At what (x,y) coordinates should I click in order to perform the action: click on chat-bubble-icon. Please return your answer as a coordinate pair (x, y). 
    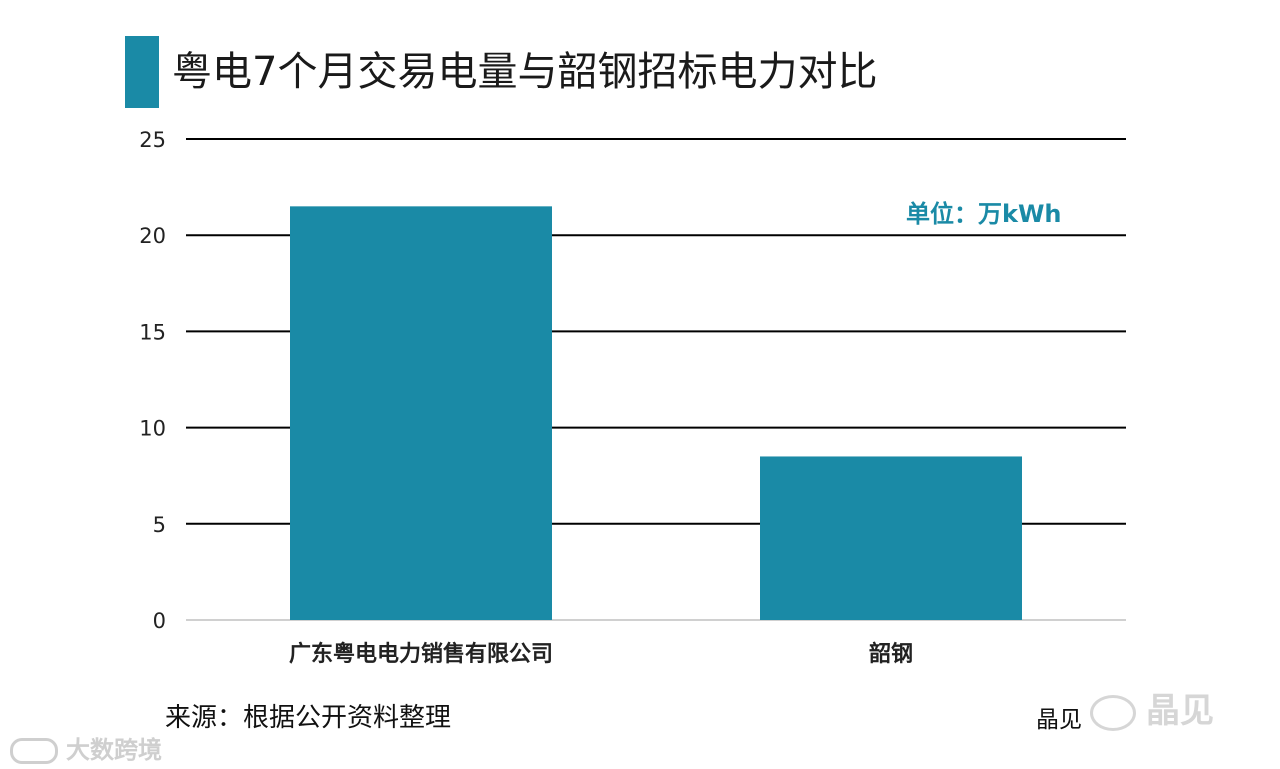
    Looking at the image, I should click on (1113, 712).